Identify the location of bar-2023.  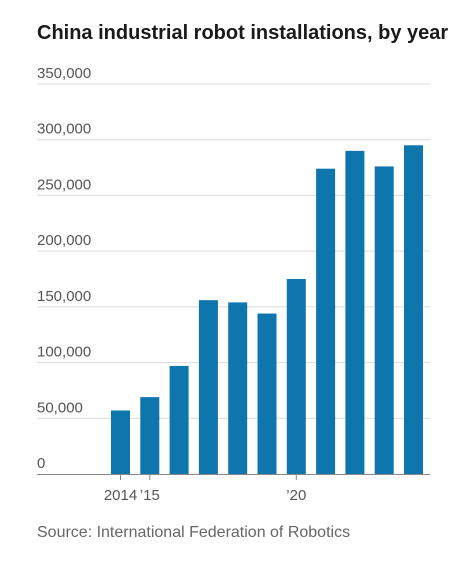
(384, 320).